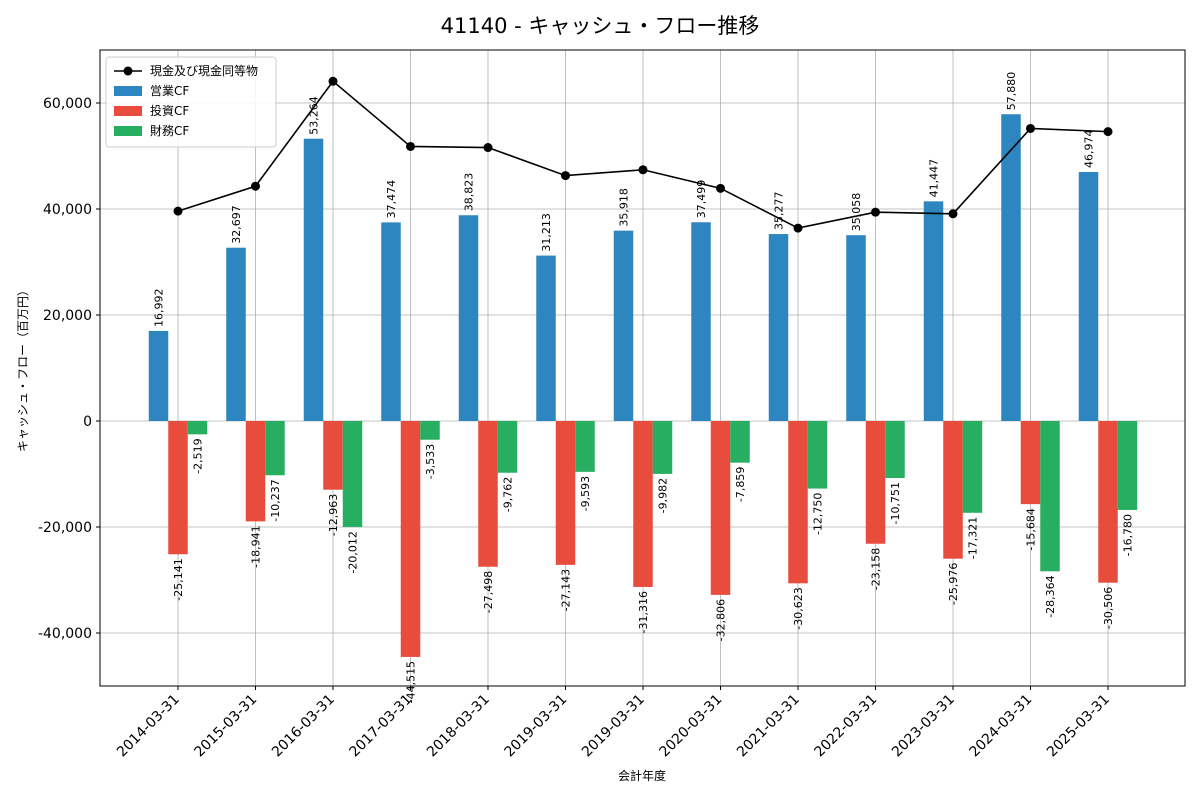 Image resolution: width=1200 pixels, height=800 pixels. I want to click on bar-value-label: -3,533, so click(430, 461).